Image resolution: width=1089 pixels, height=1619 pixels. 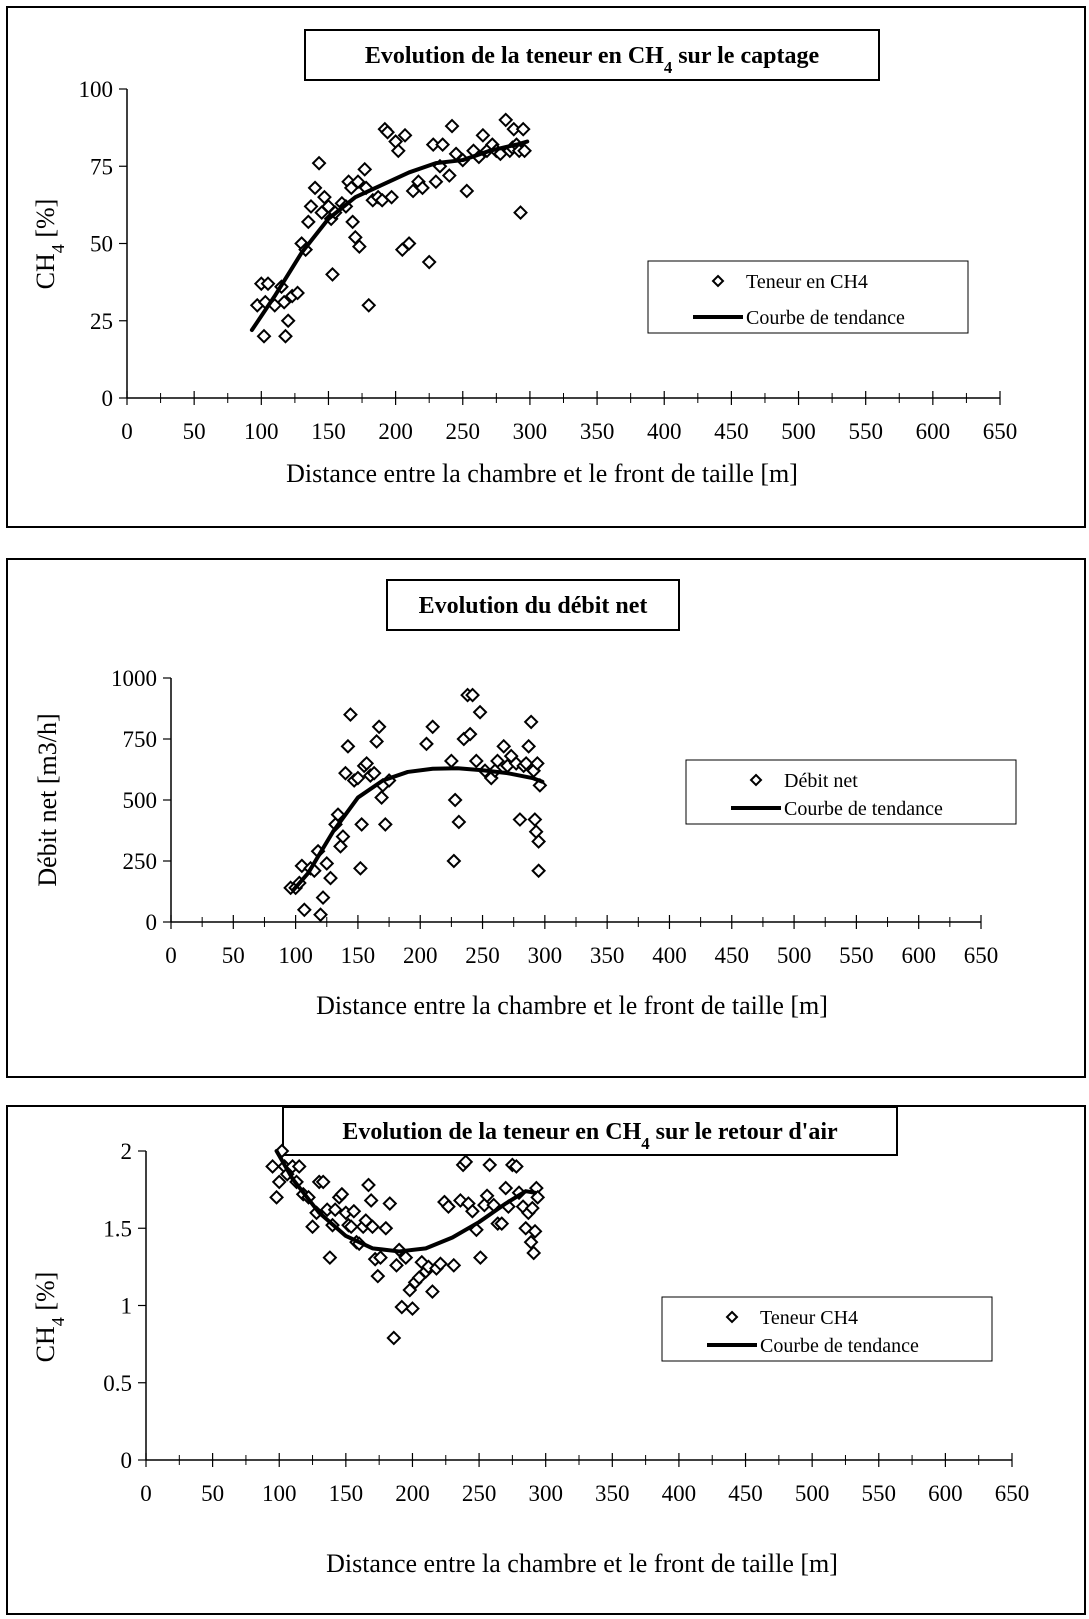 I want to click on x-tick-label: 650, so click(x=1000, y=431).